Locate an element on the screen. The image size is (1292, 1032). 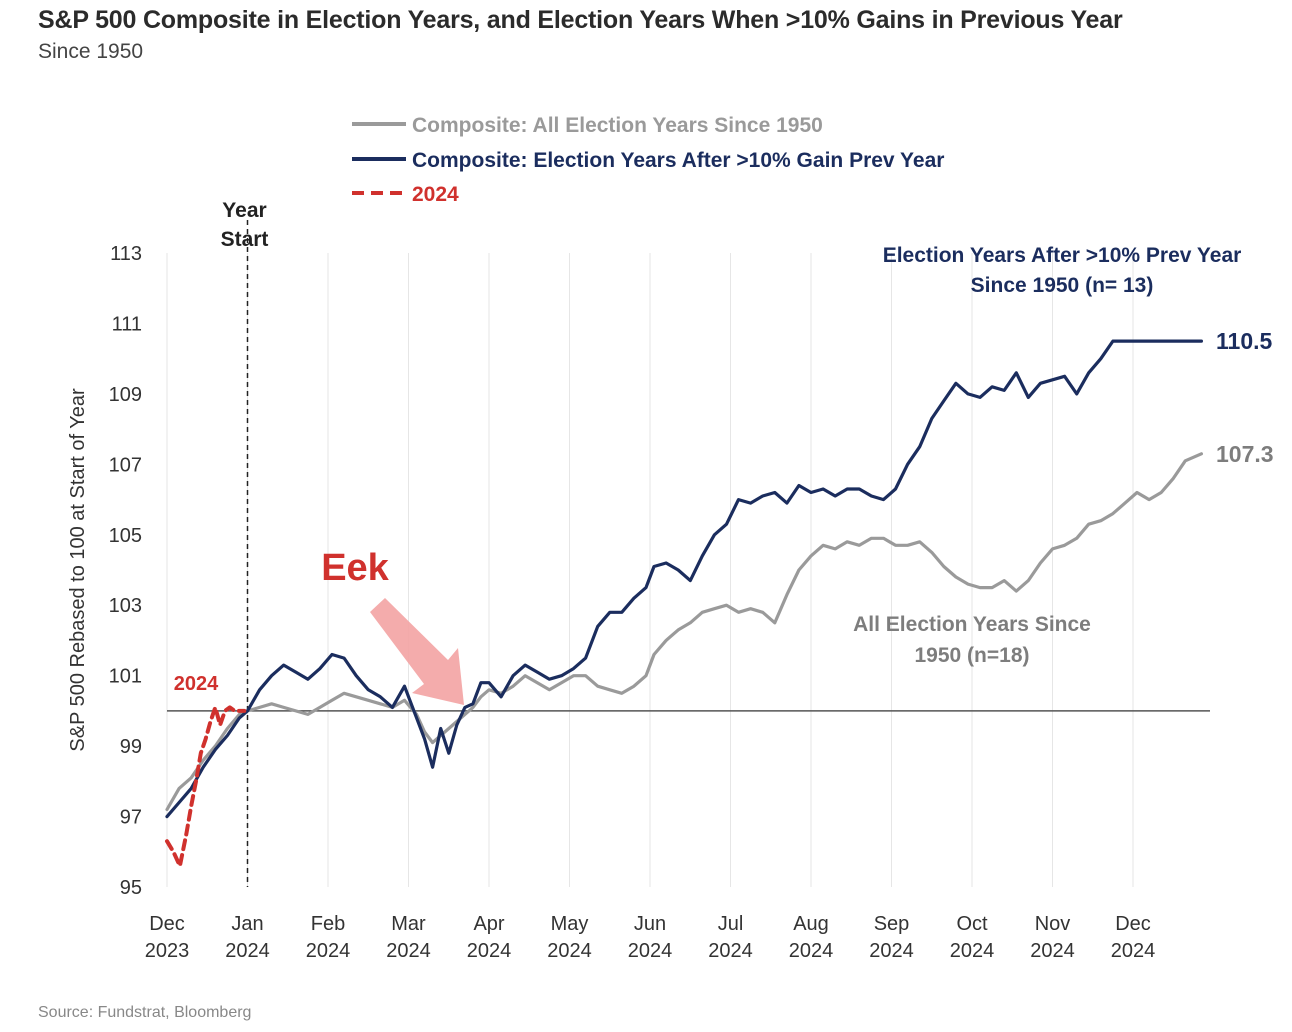
series-2024-label: 2024 is located at coordinates (196, 684).